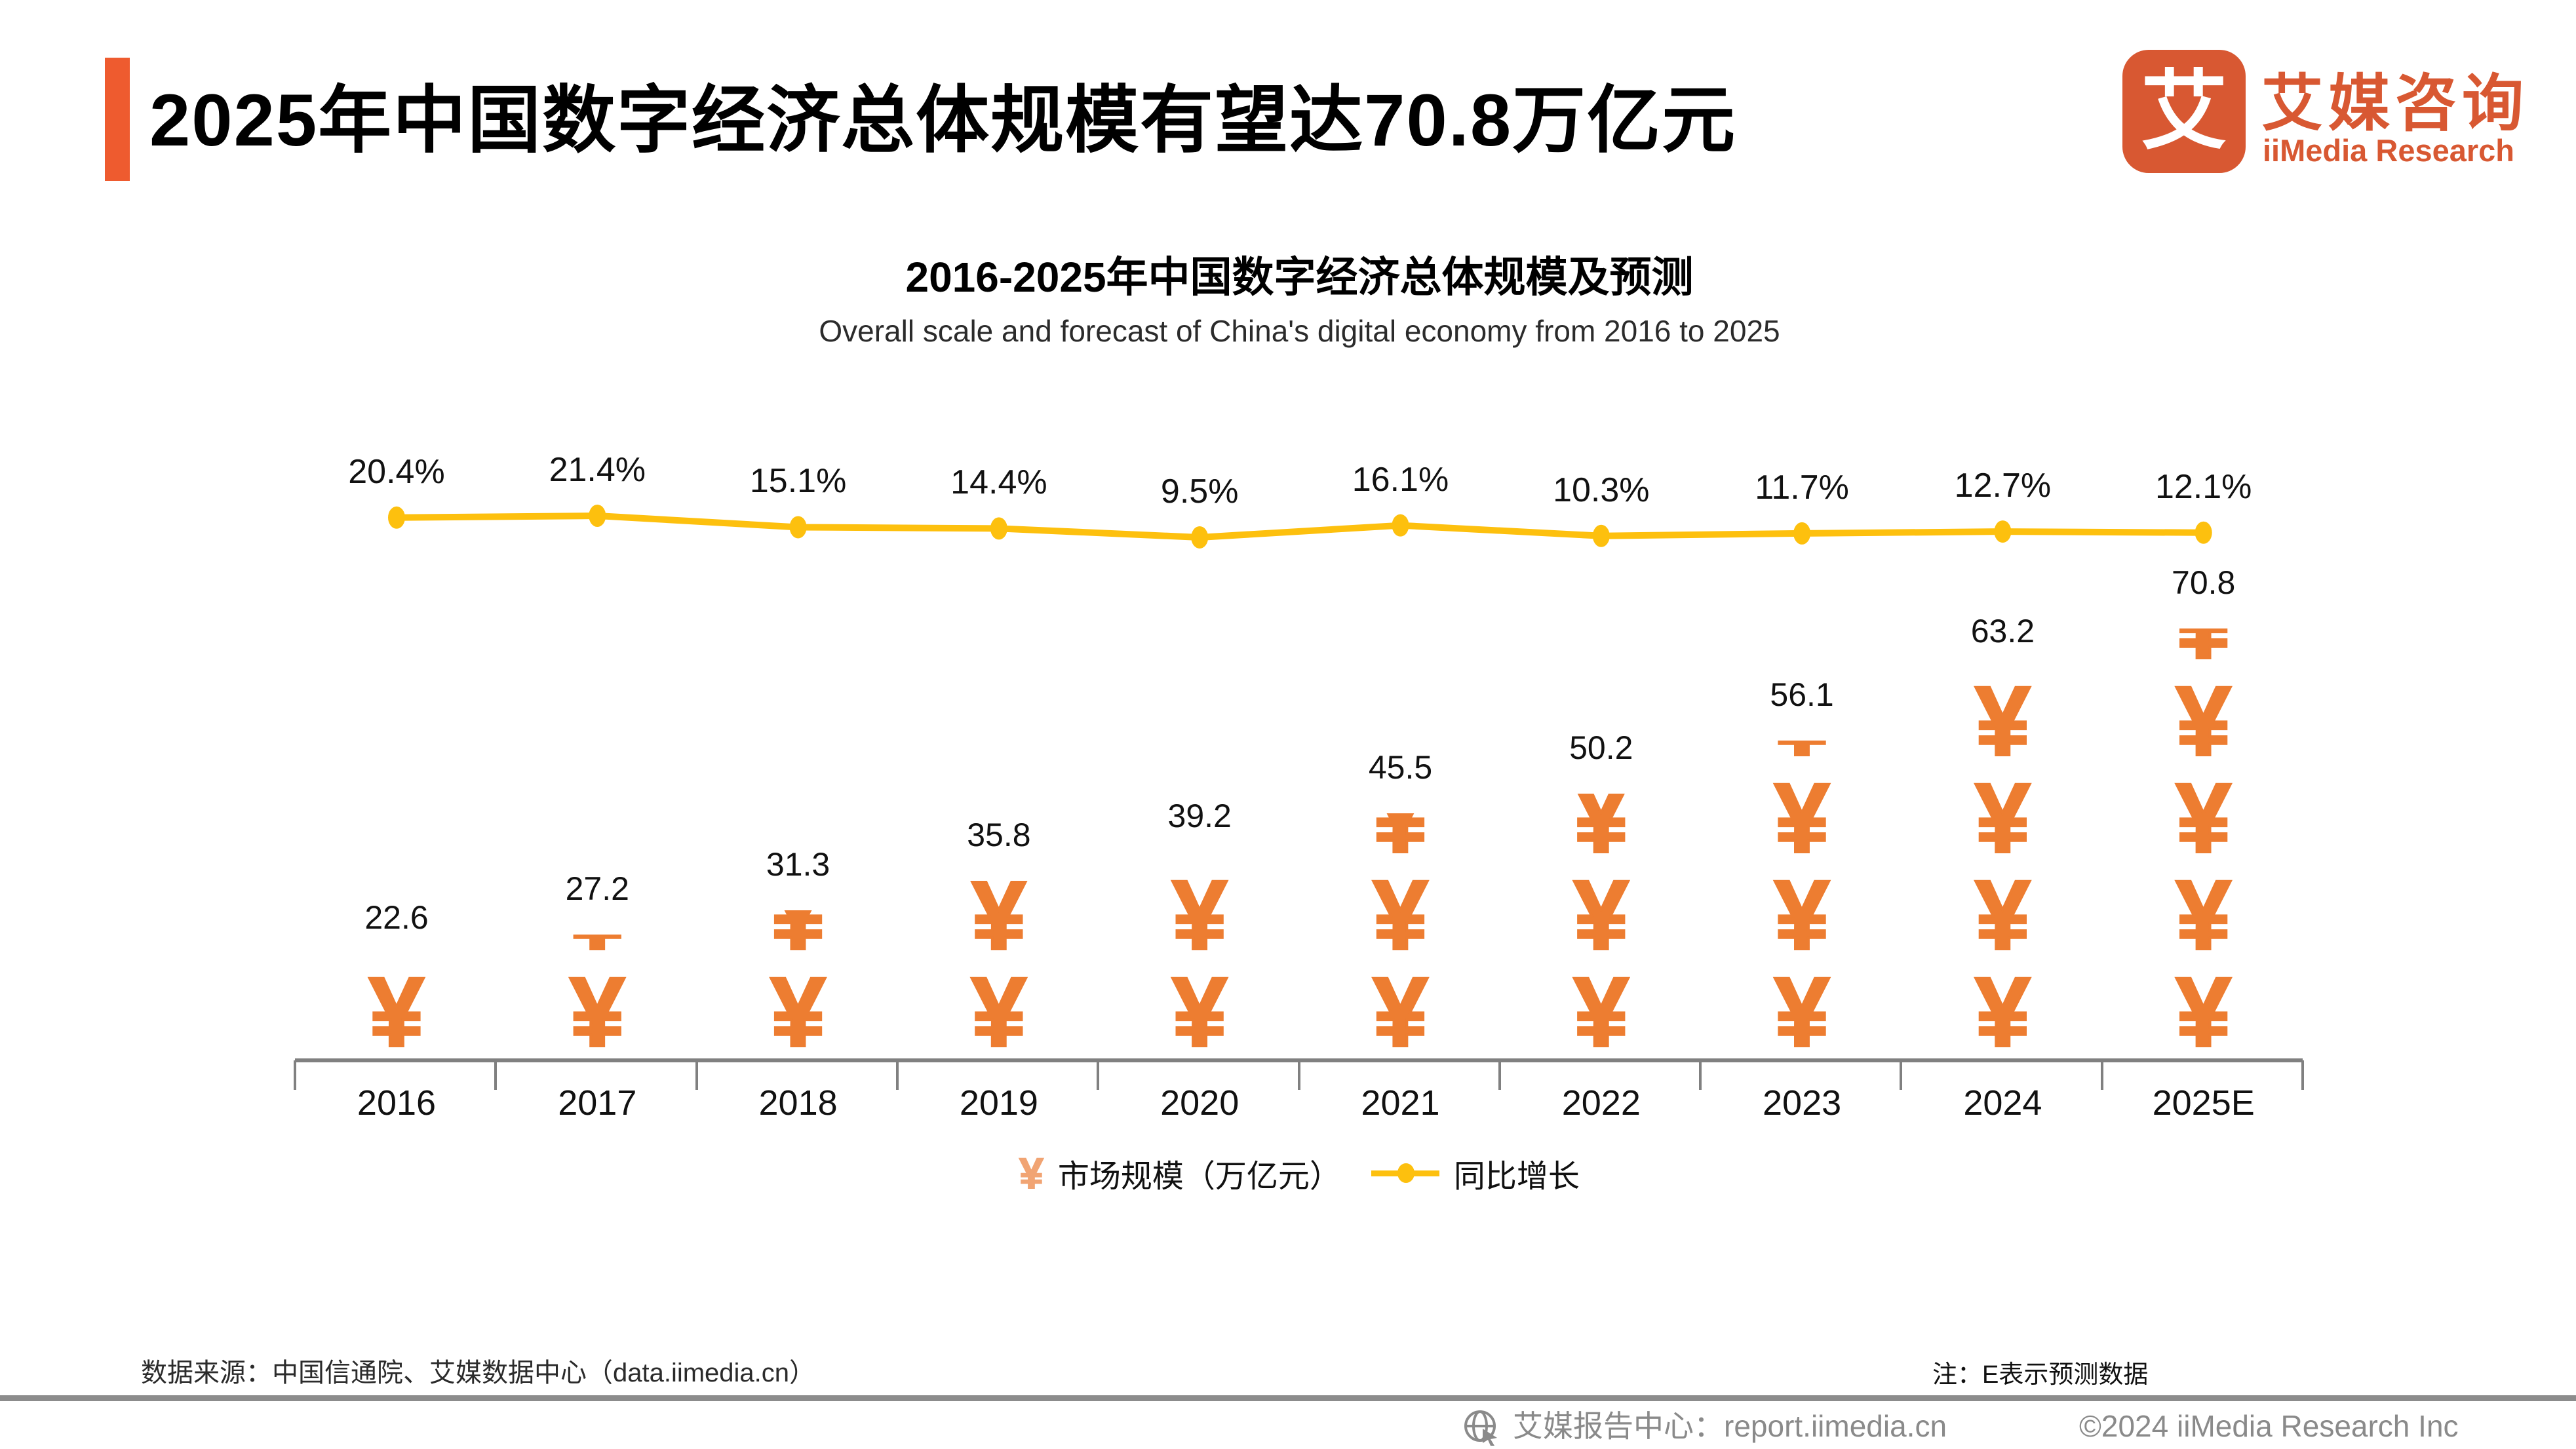 This screenshot has width=2576, height=1449. Describe the element at coordinates (1288, 1398) in the screenshot. I see `footer-divider` at that location.